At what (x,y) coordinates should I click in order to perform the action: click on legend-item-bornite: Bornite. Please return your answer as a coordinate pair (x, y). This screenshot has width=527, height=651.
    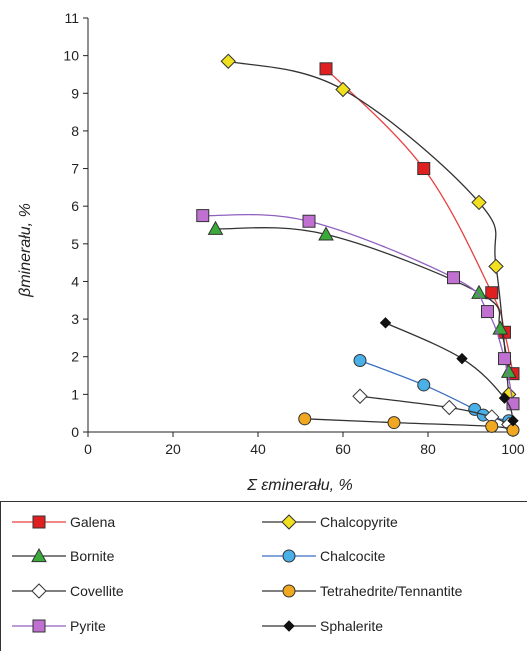
    Looking at the image, I should click on (63, 555).